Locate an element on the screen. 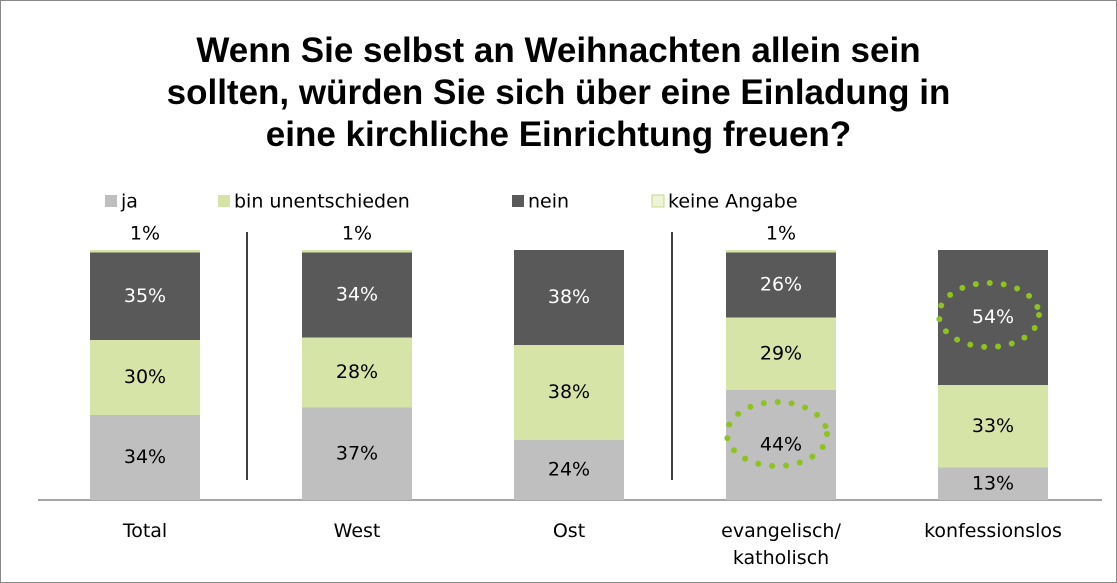  data-label: 29% is located at coordinates (781, 353).